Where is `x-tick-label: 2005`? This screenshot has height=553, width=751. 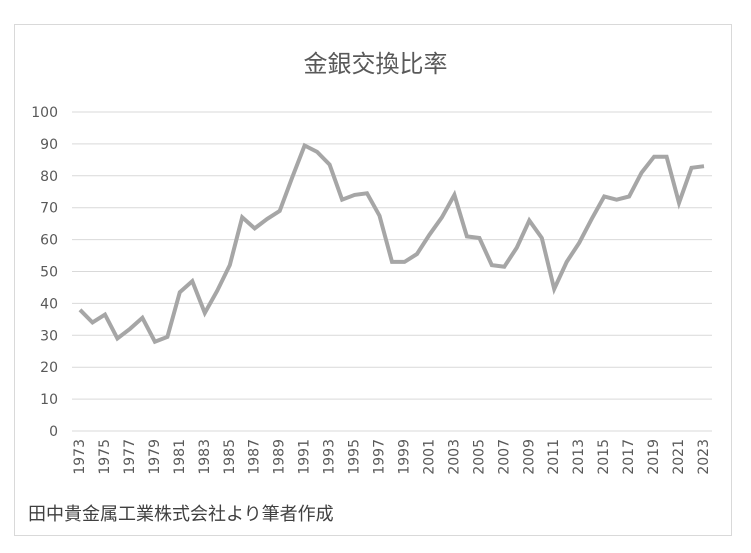
x-tick-label: 2005 is located at coordinates (479, 457).